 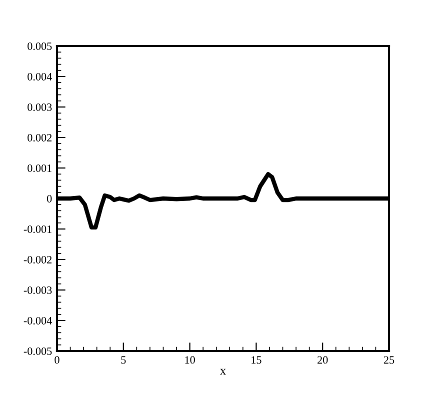 I want to click on x-tick-label: 5, so click(x=123, y=360).